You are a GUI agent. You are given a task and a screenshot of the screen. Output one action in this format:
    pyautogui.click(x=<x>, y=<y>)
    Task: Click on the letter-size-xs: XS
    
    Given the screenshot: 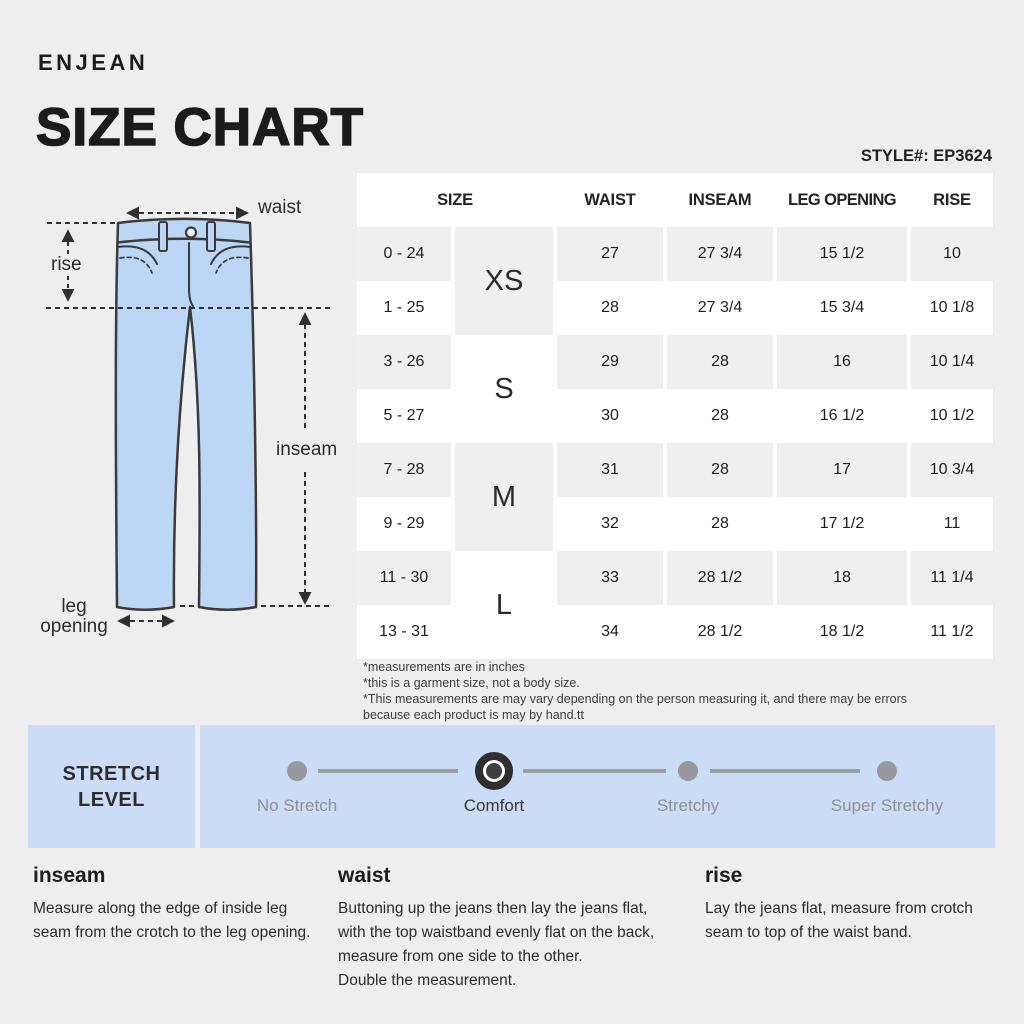 What is the action you would take?
    pyautogui.click(x=504, y=281)
    